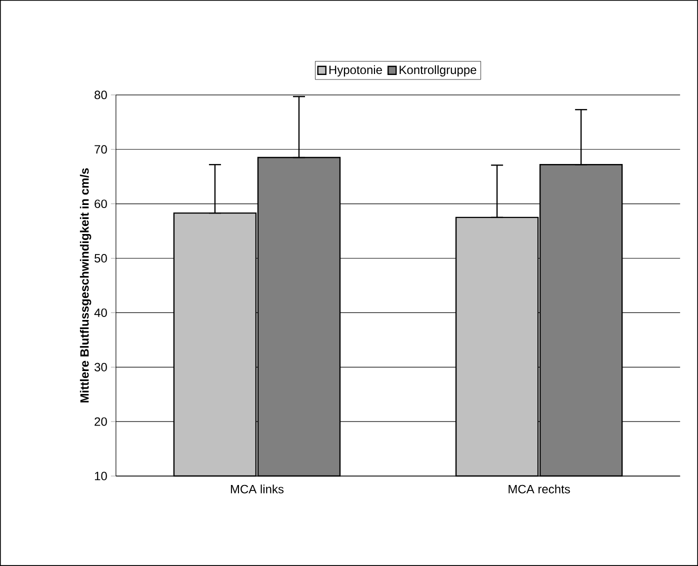  Describe the element at coordinates (257, 489) in the screenshot. I see `x-tick-label: MCA links` at that location.